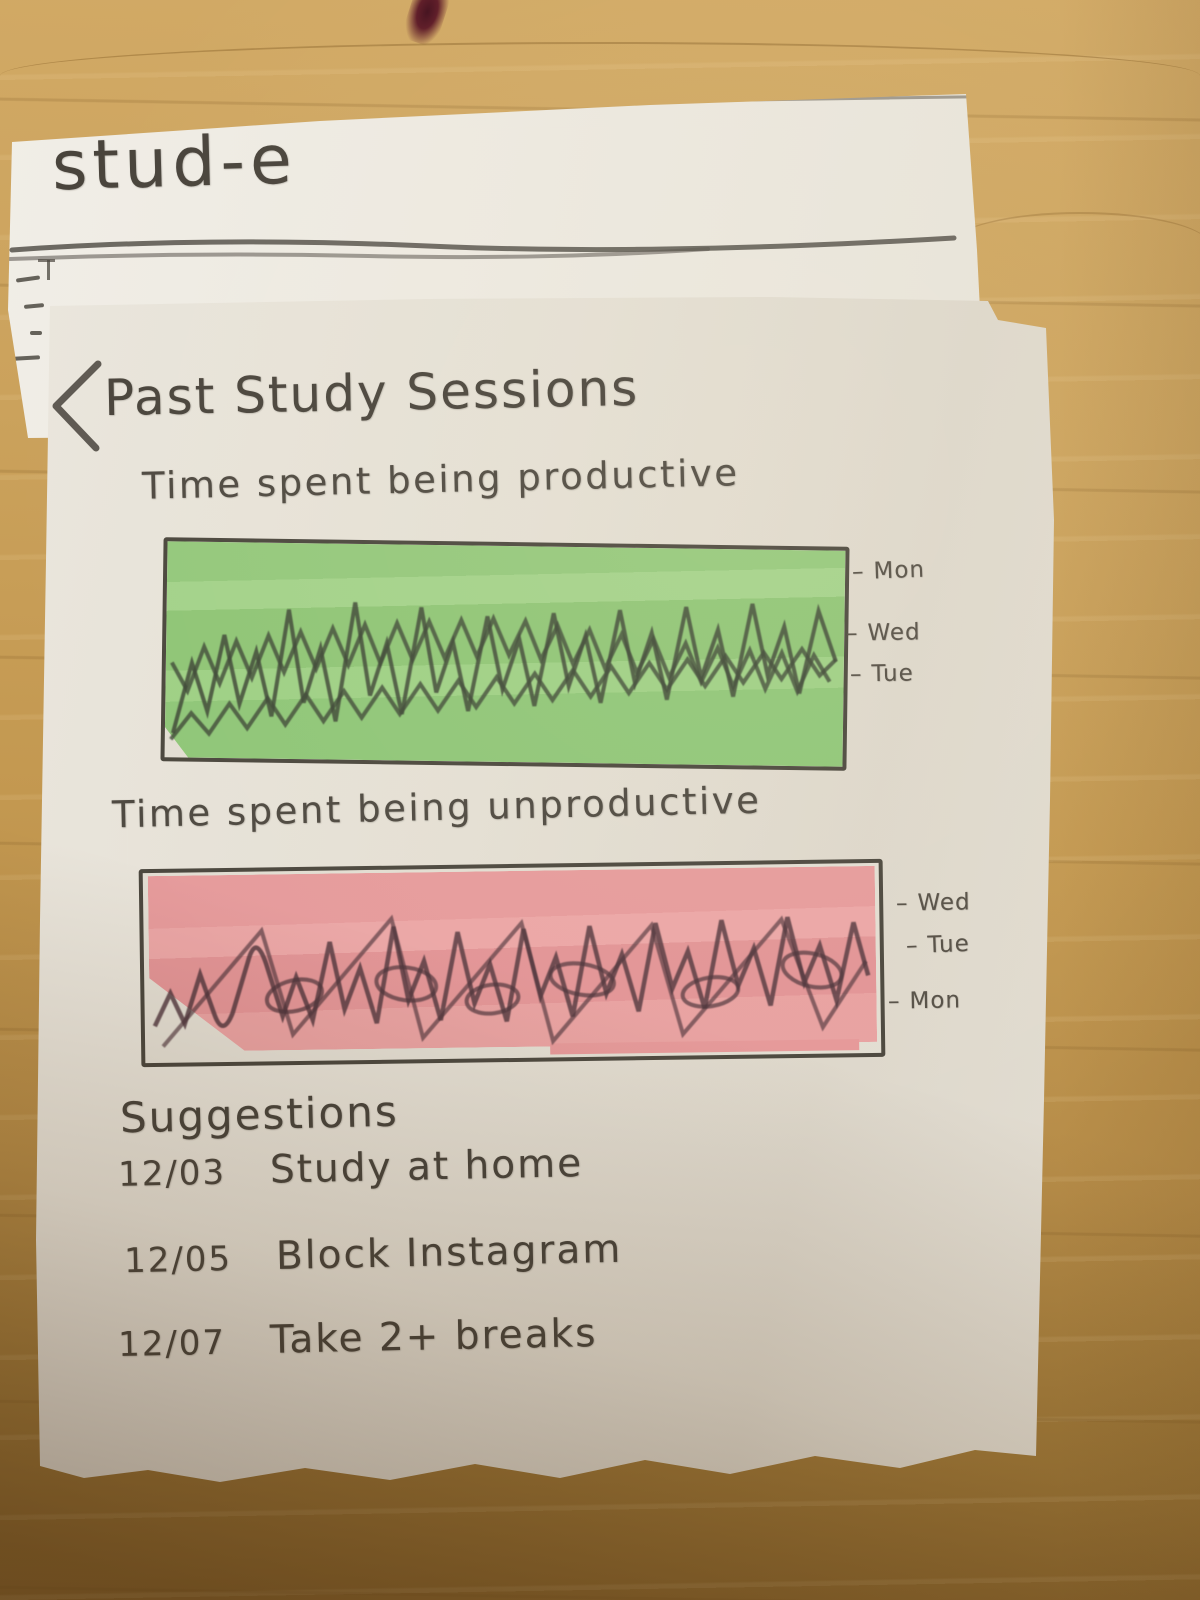  I want to click on legend-item-unproductive-2: – Mon, so click(924, 1000).